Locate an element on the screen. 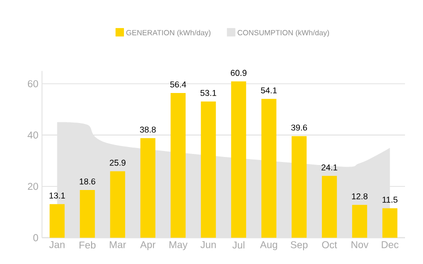  data-label: 54.1 is located at coordinates (268, 90).